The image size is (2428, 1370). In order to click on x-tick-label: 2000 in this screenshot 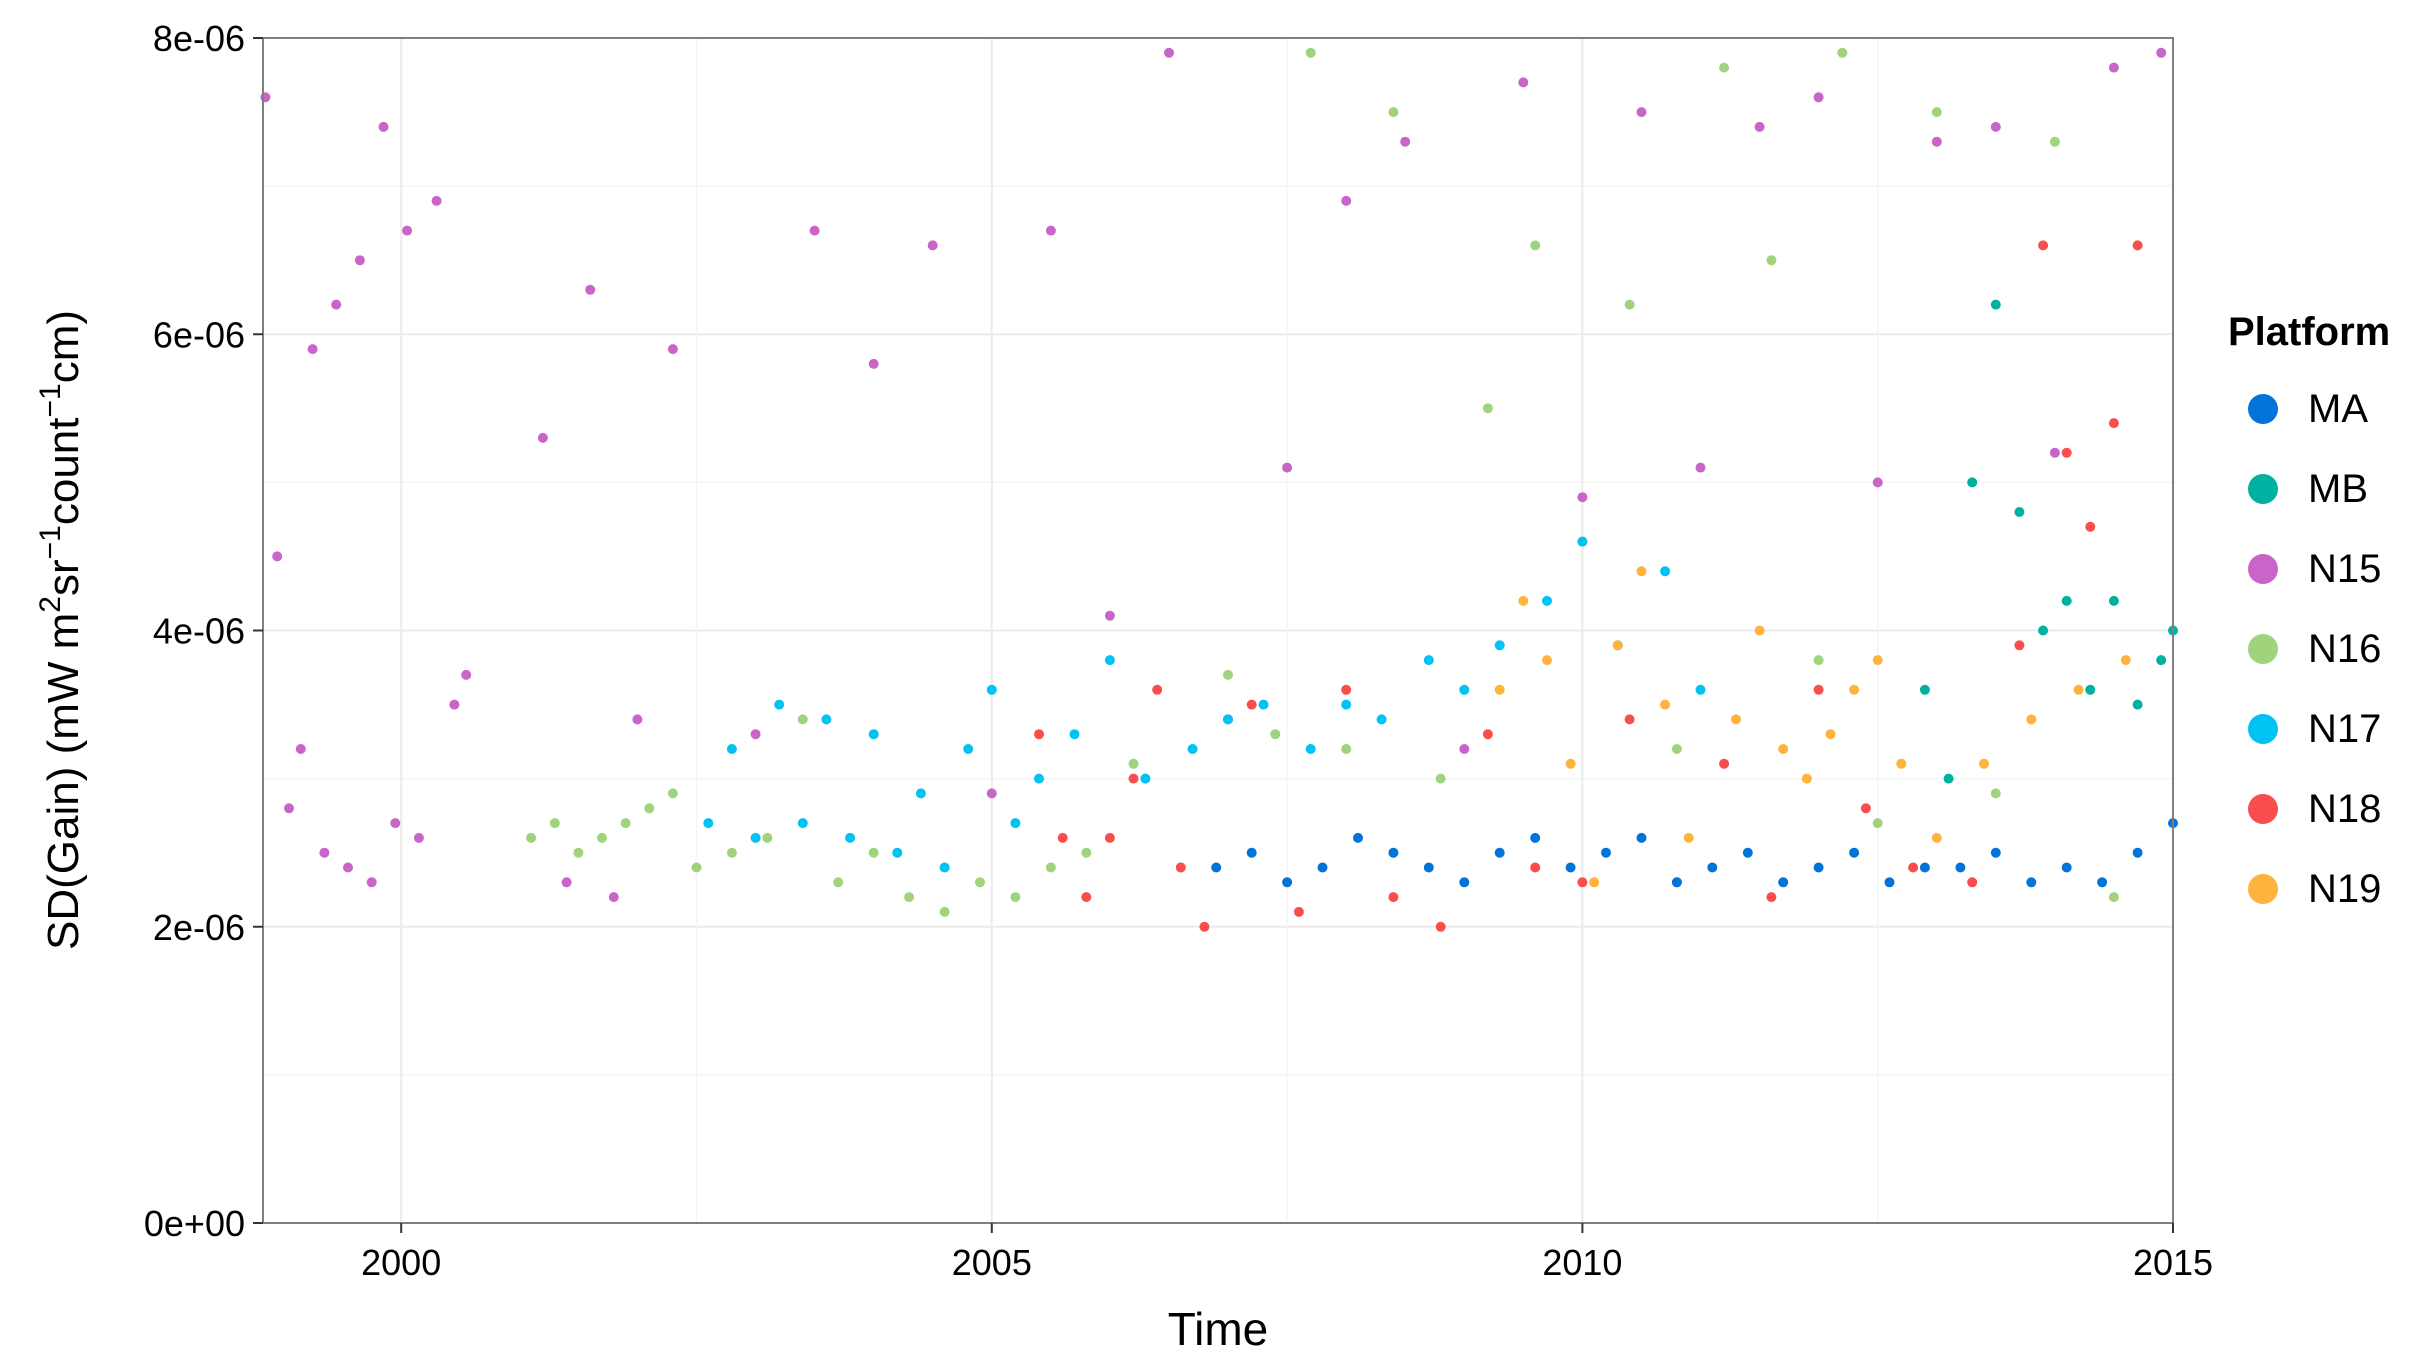, I will do `click(401, 1262)`.